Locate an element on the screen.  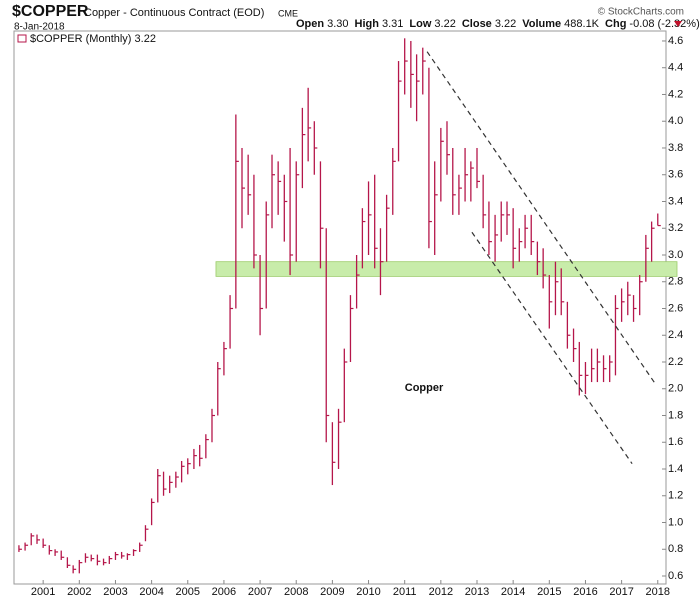
y-tick-label: 1.8 is located at coordinates (675, 415).